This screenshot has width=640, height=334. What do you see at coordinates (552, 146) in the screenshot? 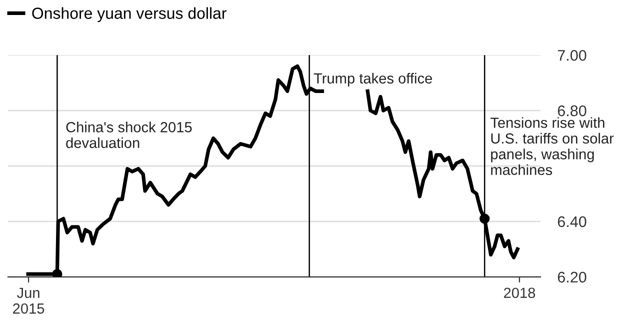
I see `ref-line-label: Tensions rise with U.S. tariffs on solar panels, washing machines` at bounding box center [552, 146].